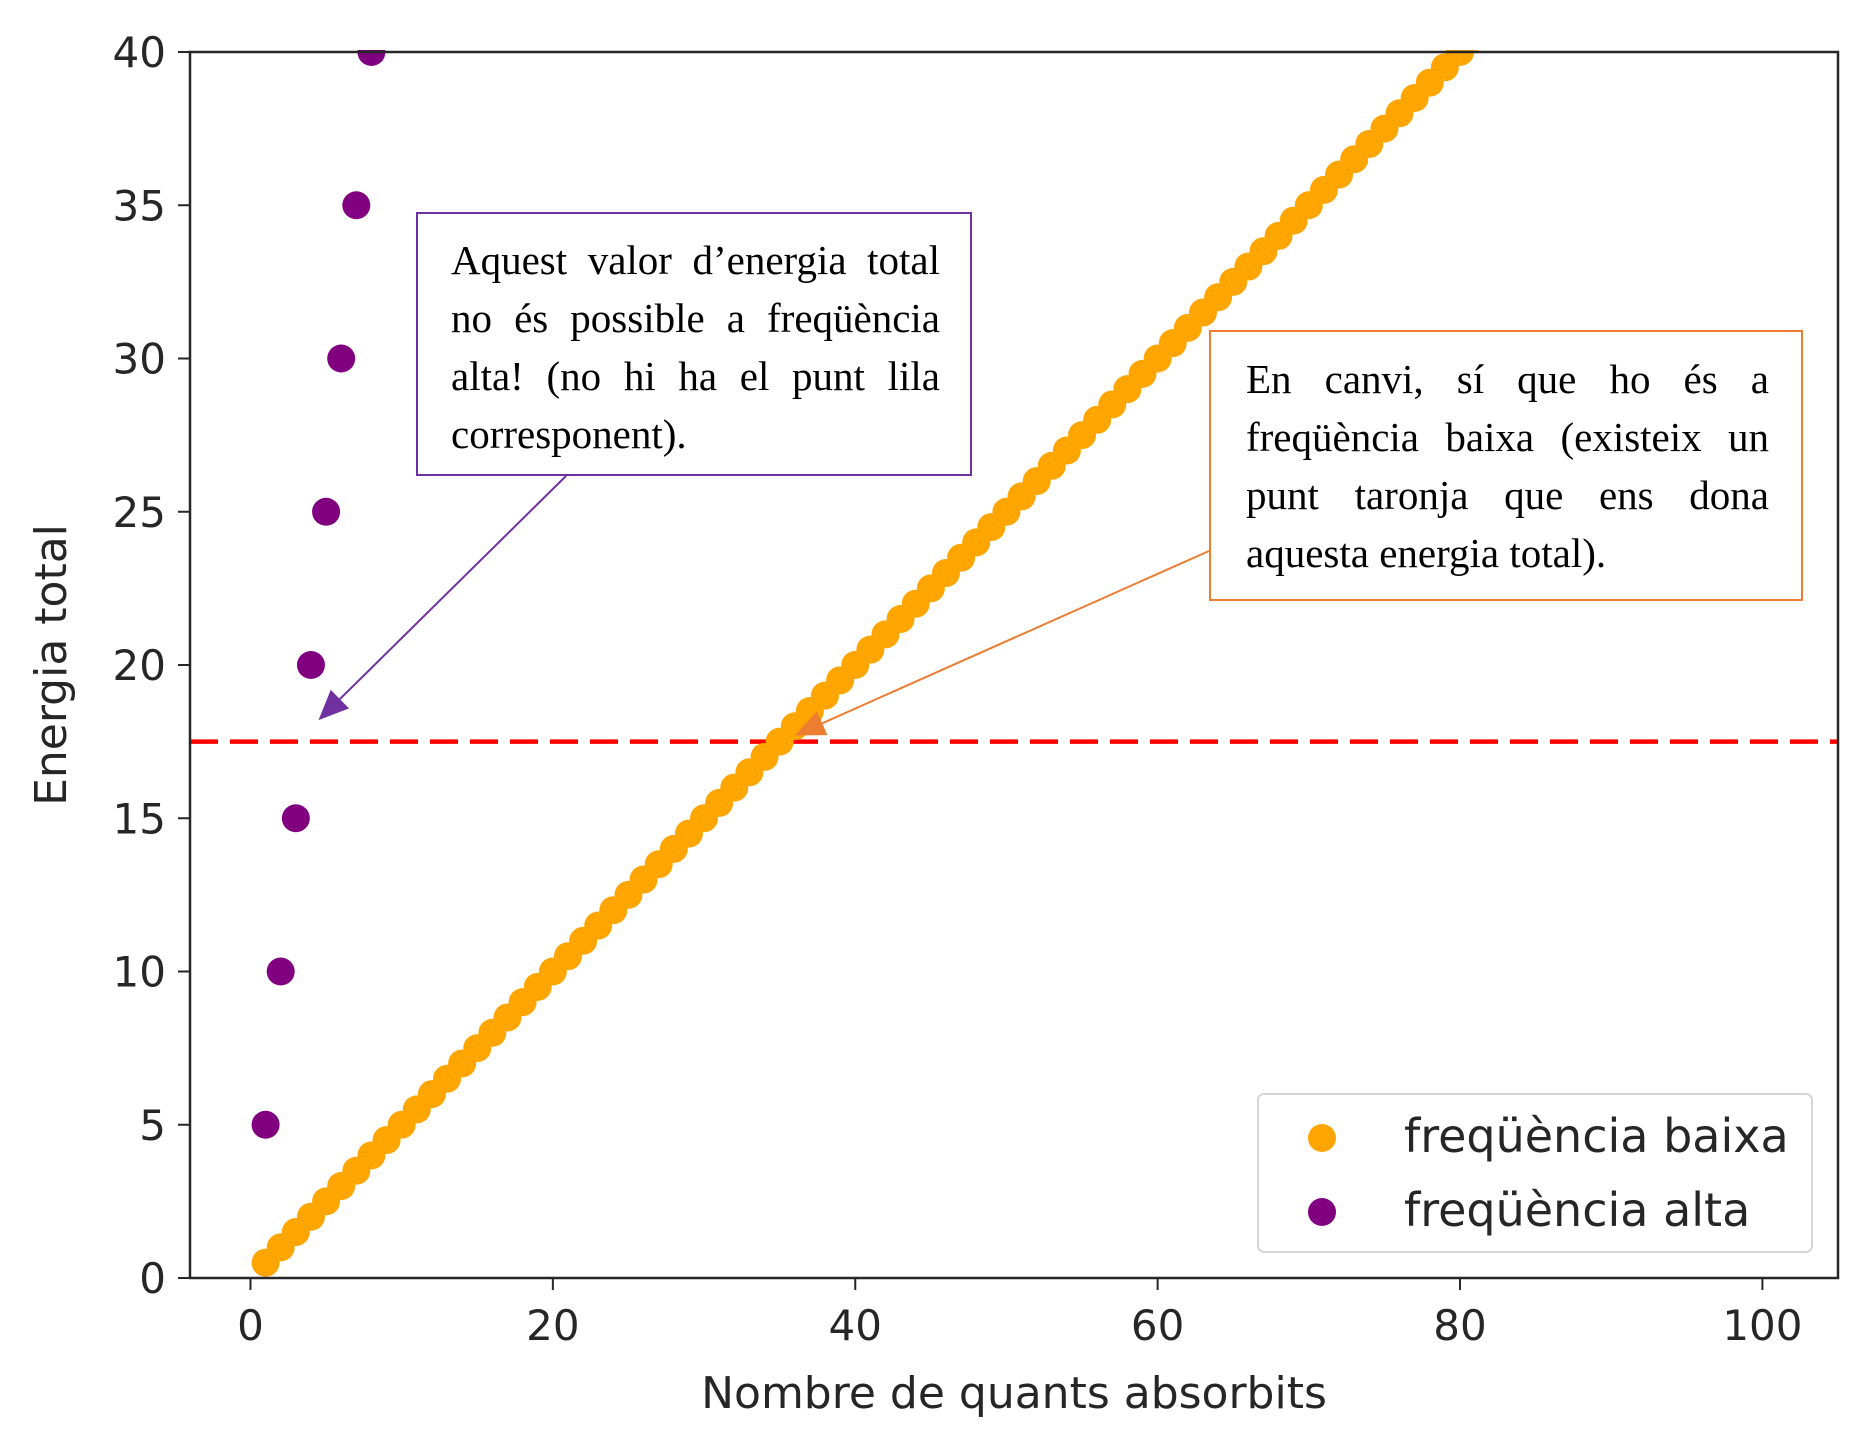 This screenshot has width=1858, height=1445. I want to click on legend: freqüència baixa freqüència alta, so click(1535, 1173).